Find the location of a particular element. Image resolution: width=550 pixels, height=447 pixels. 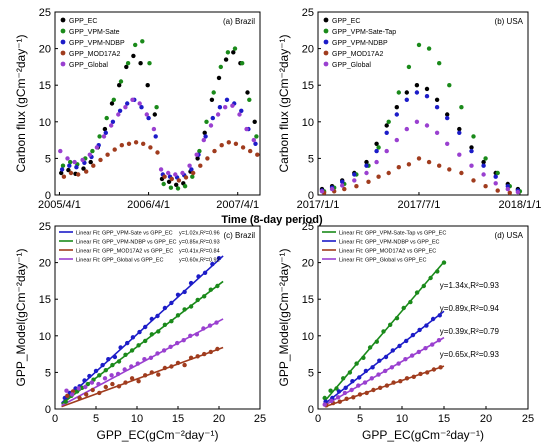

legend-entry: GPP_VPM-NDBP is located at coordinates (97, 43).